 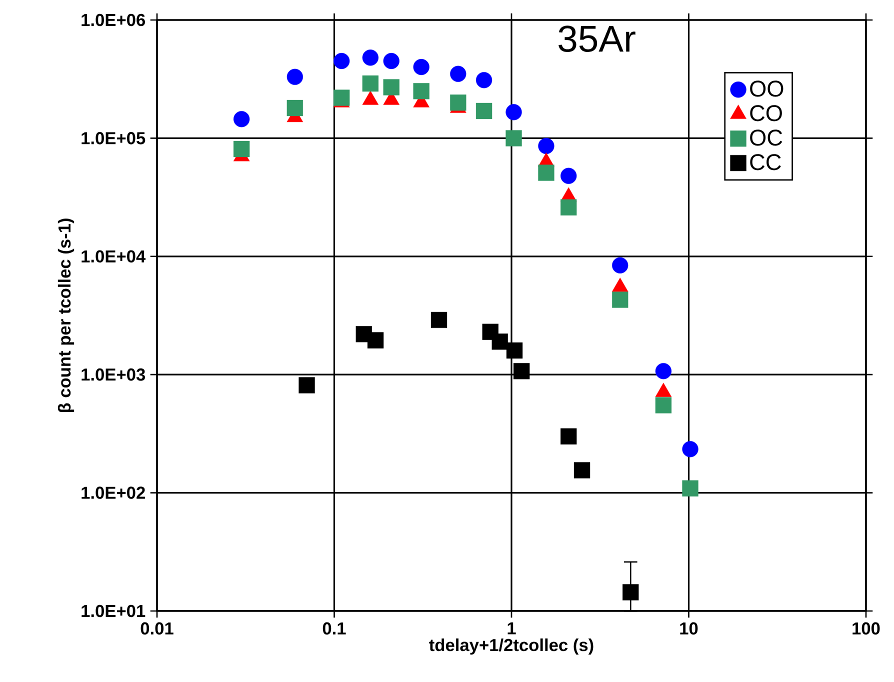 I want to click on y-tick-label: 1.0E+06, so click(x=114, y=20).